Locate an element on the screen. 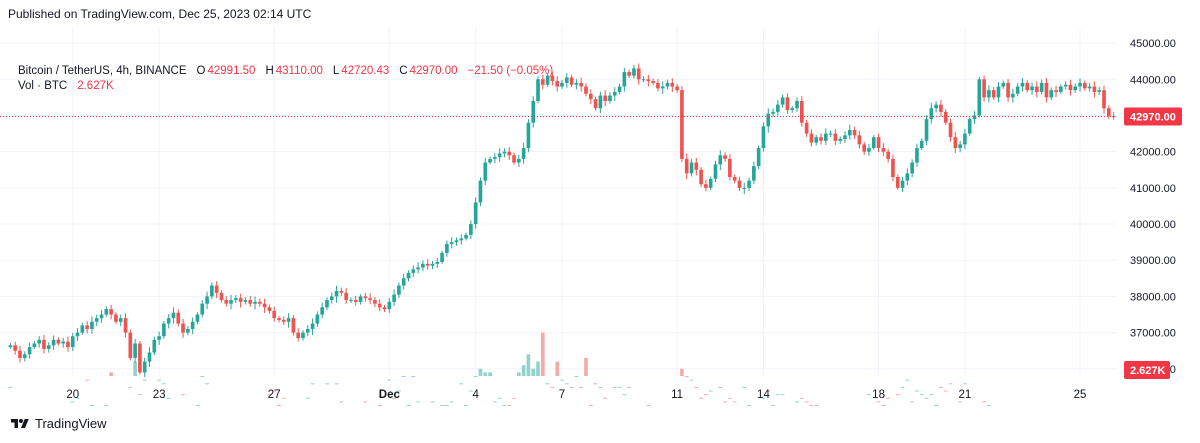 The width and height of the screenshot is (1200, 443). volume-label: Vol · BTC is located at coordinates (43, 86).